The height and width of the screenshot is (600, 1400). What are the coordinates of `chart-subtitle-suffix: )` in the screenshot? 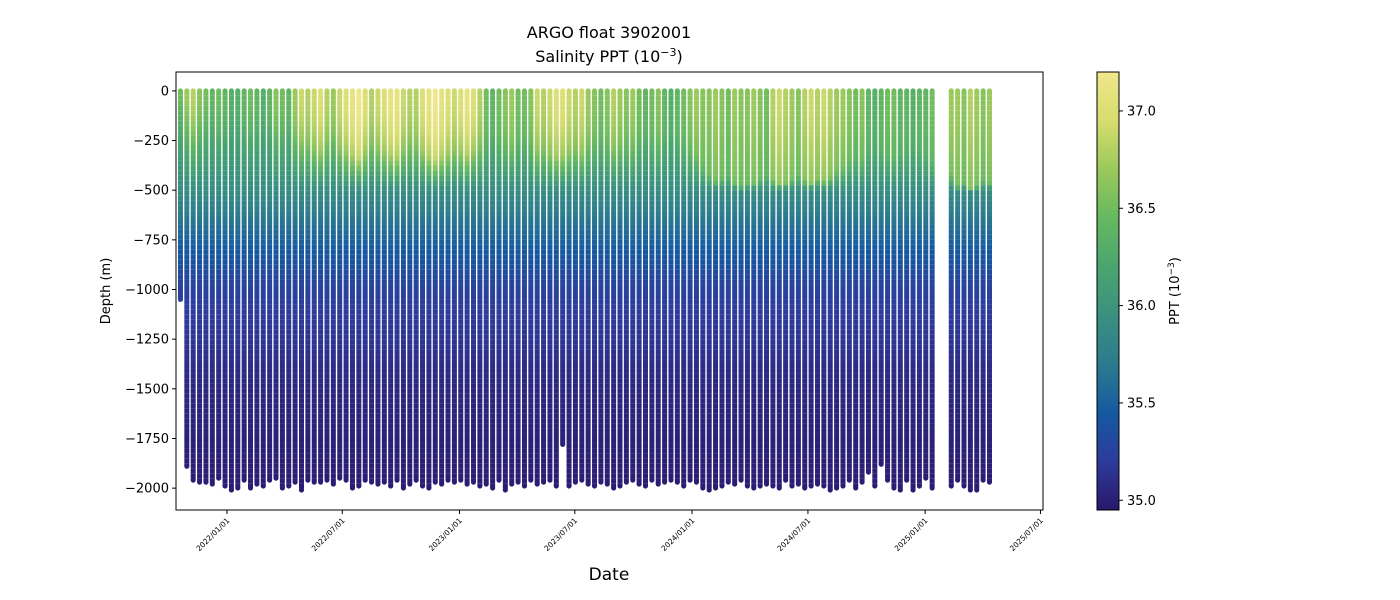 It's located at (680, 56).